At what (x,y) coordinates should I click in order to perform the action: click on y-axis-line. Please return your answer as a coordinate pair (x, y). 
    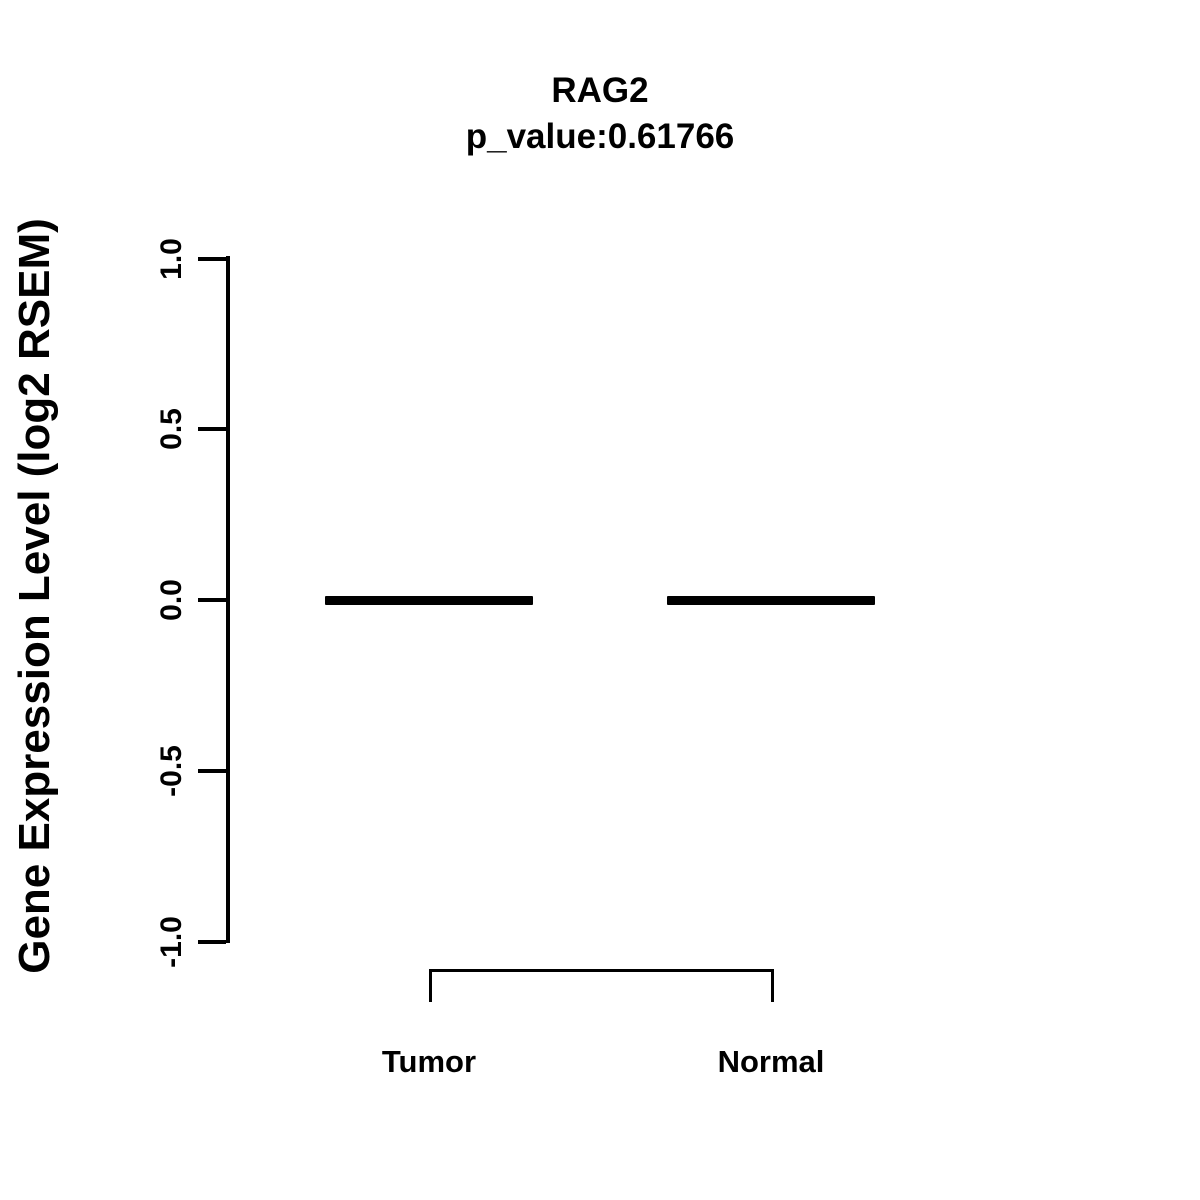
    Looking at the image, I should click on (228, 599).